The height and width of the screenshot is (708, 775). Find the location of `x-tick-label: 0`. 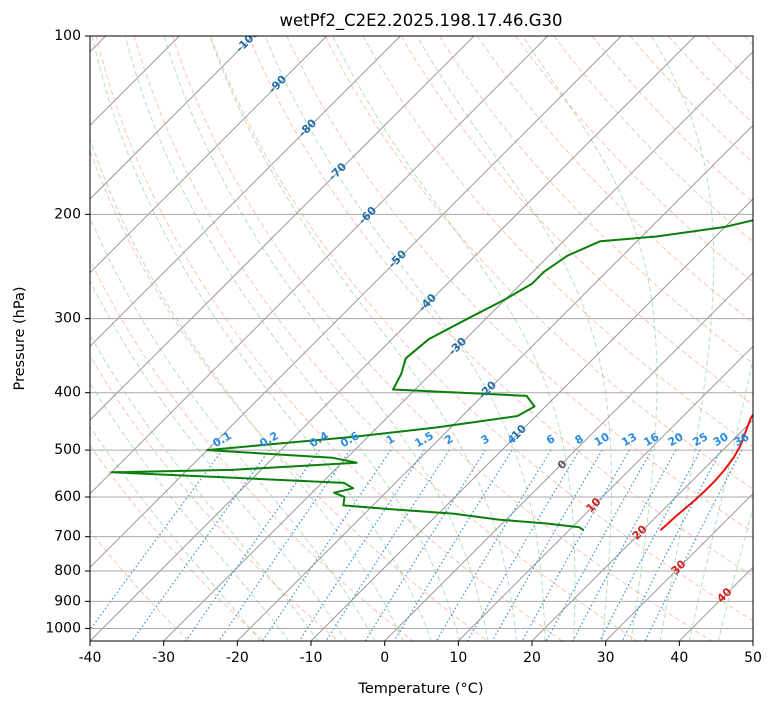

x-tick-label: 0 is located at coordinates (384, 658).